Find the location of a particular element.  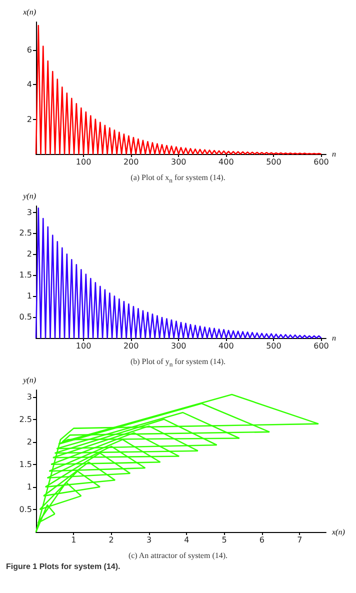

x-tick-label: 7 is located at coordinates (299, 540).